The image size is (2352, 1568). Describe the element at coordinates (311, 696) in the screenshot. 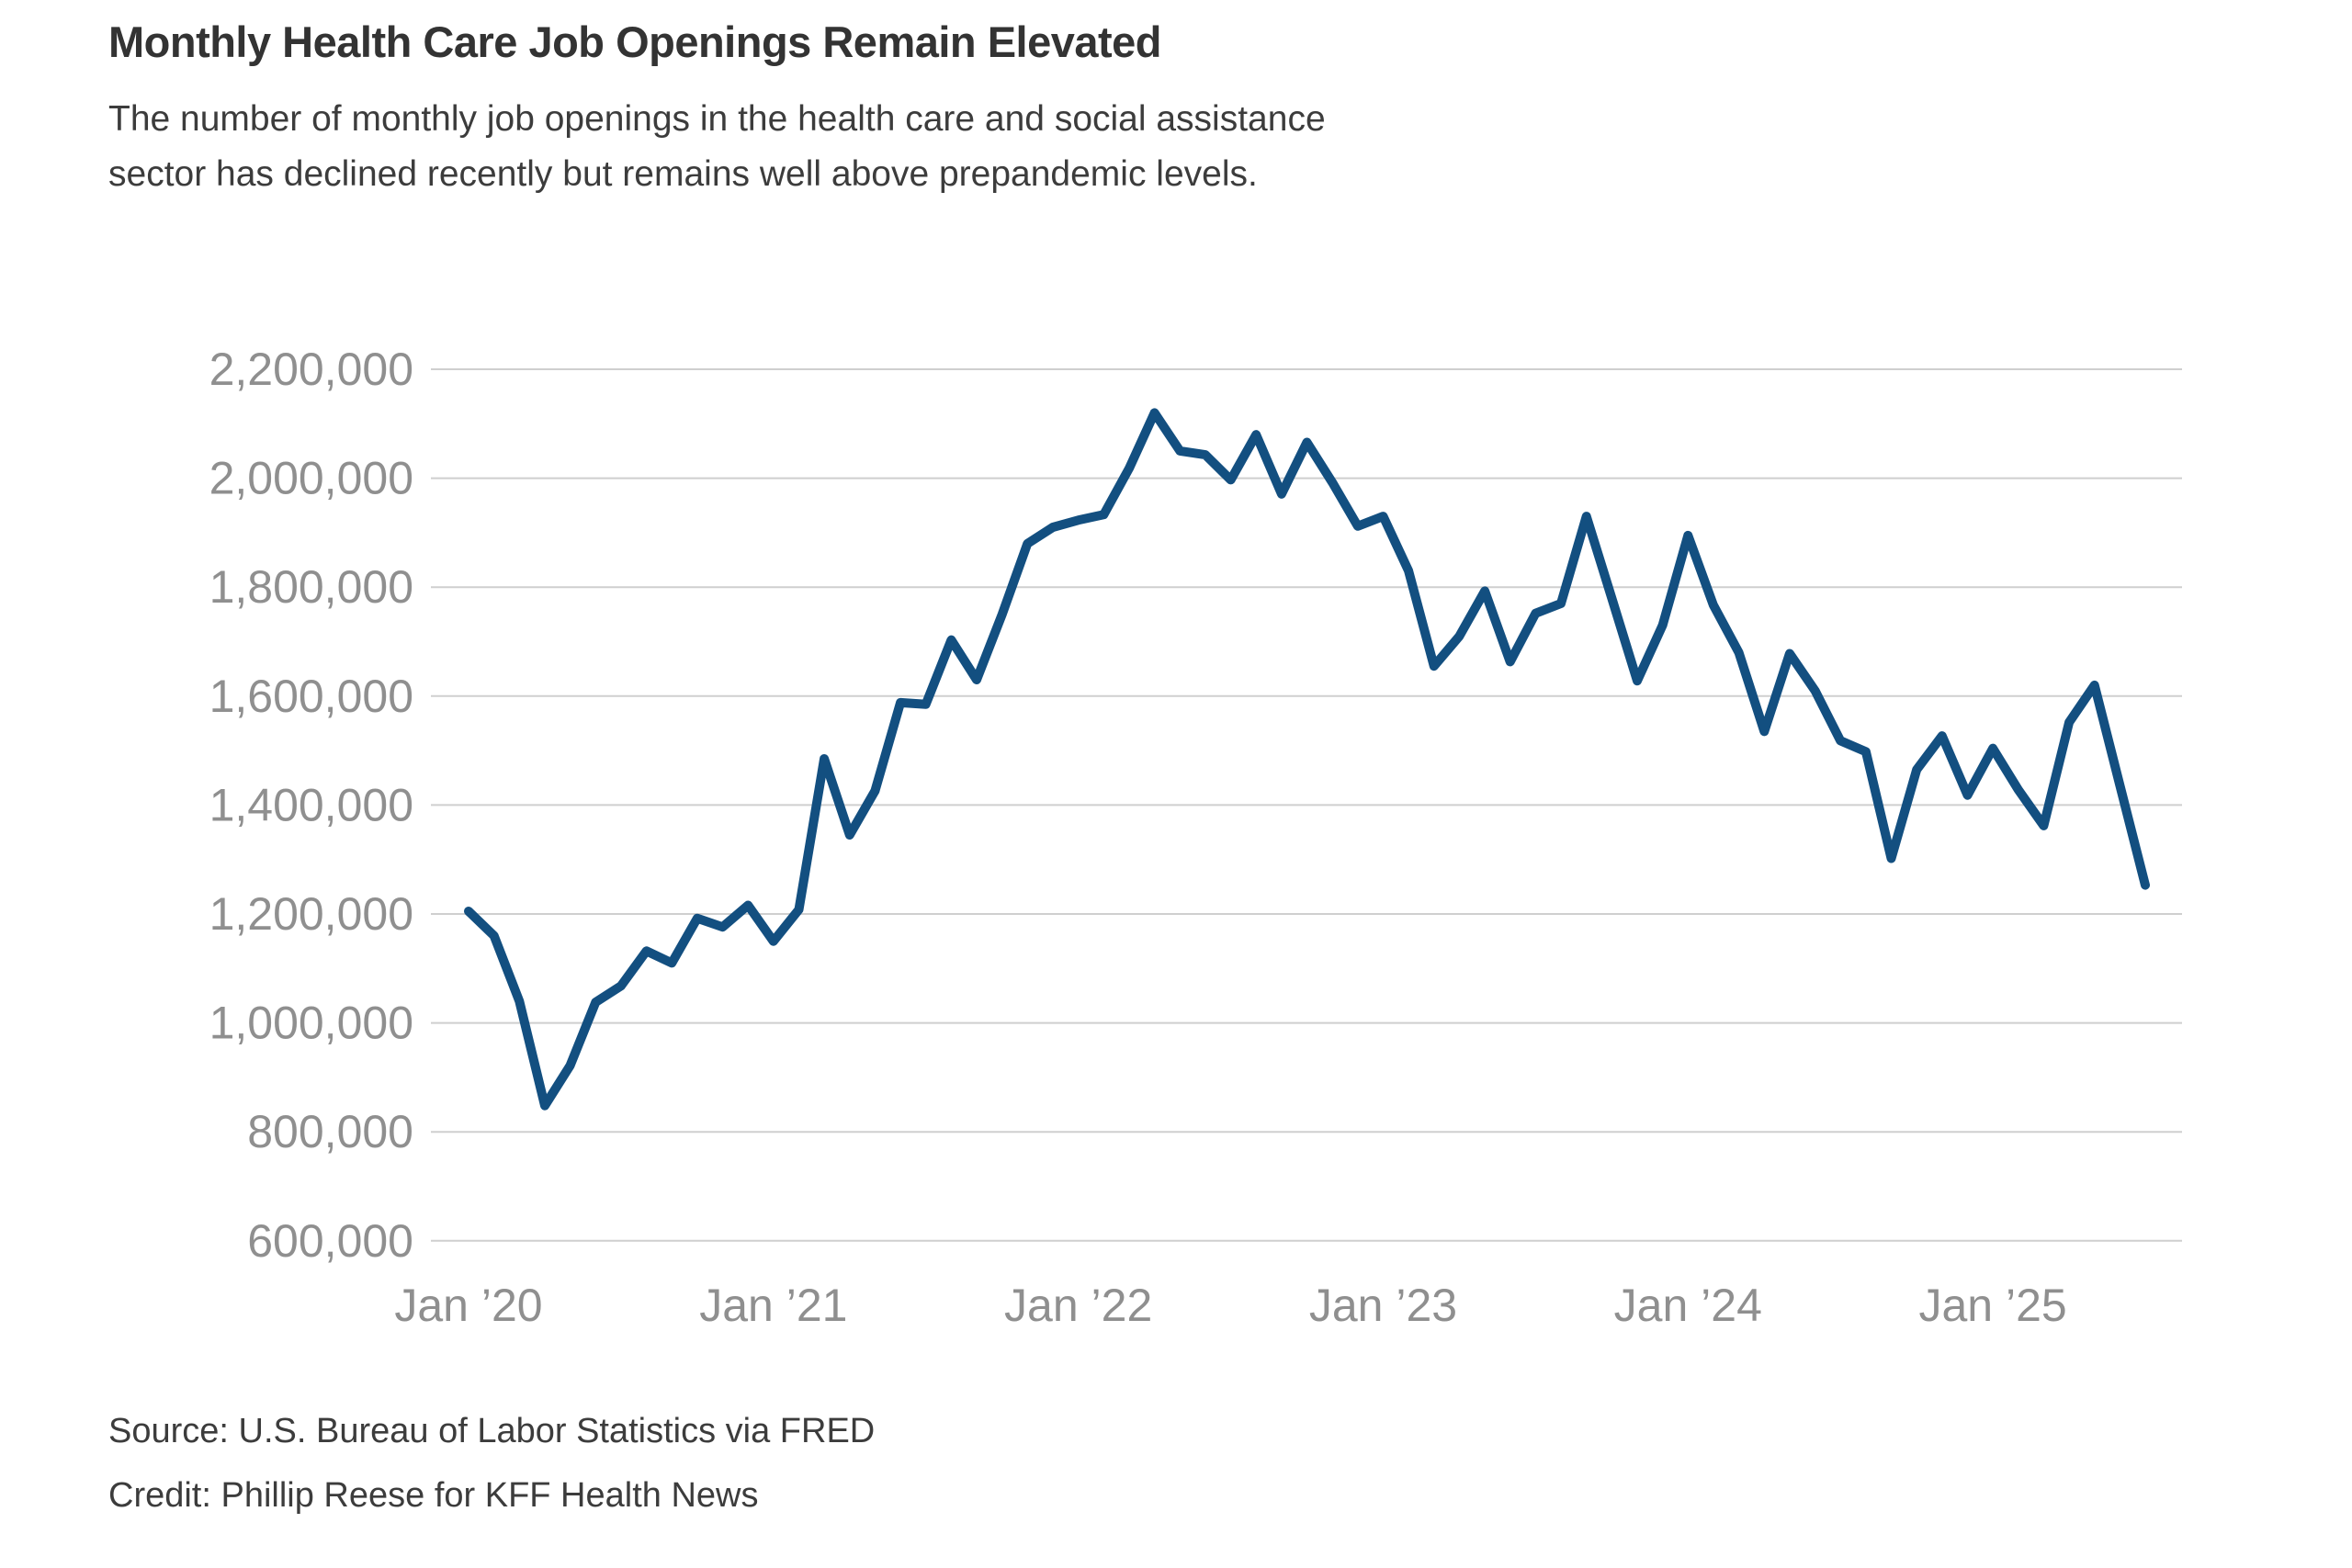

I see `y-tick-label: 1,600,000` at that location.